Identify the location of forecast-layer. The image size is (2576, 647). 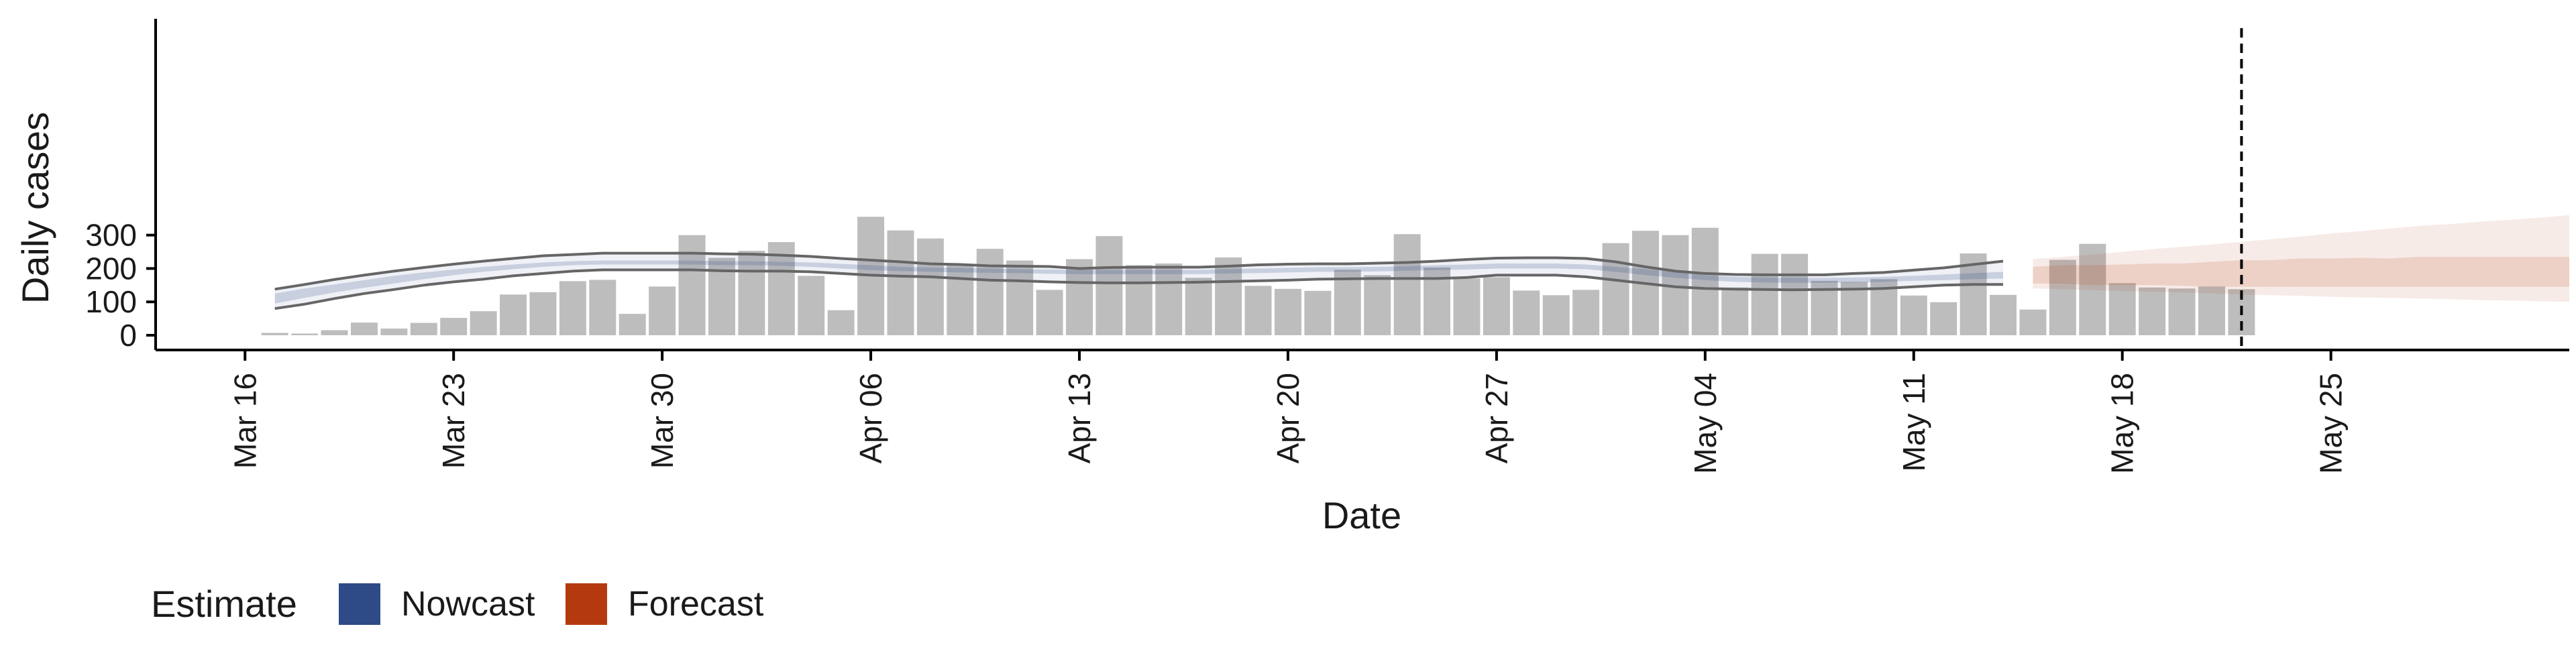
(2301, 258).